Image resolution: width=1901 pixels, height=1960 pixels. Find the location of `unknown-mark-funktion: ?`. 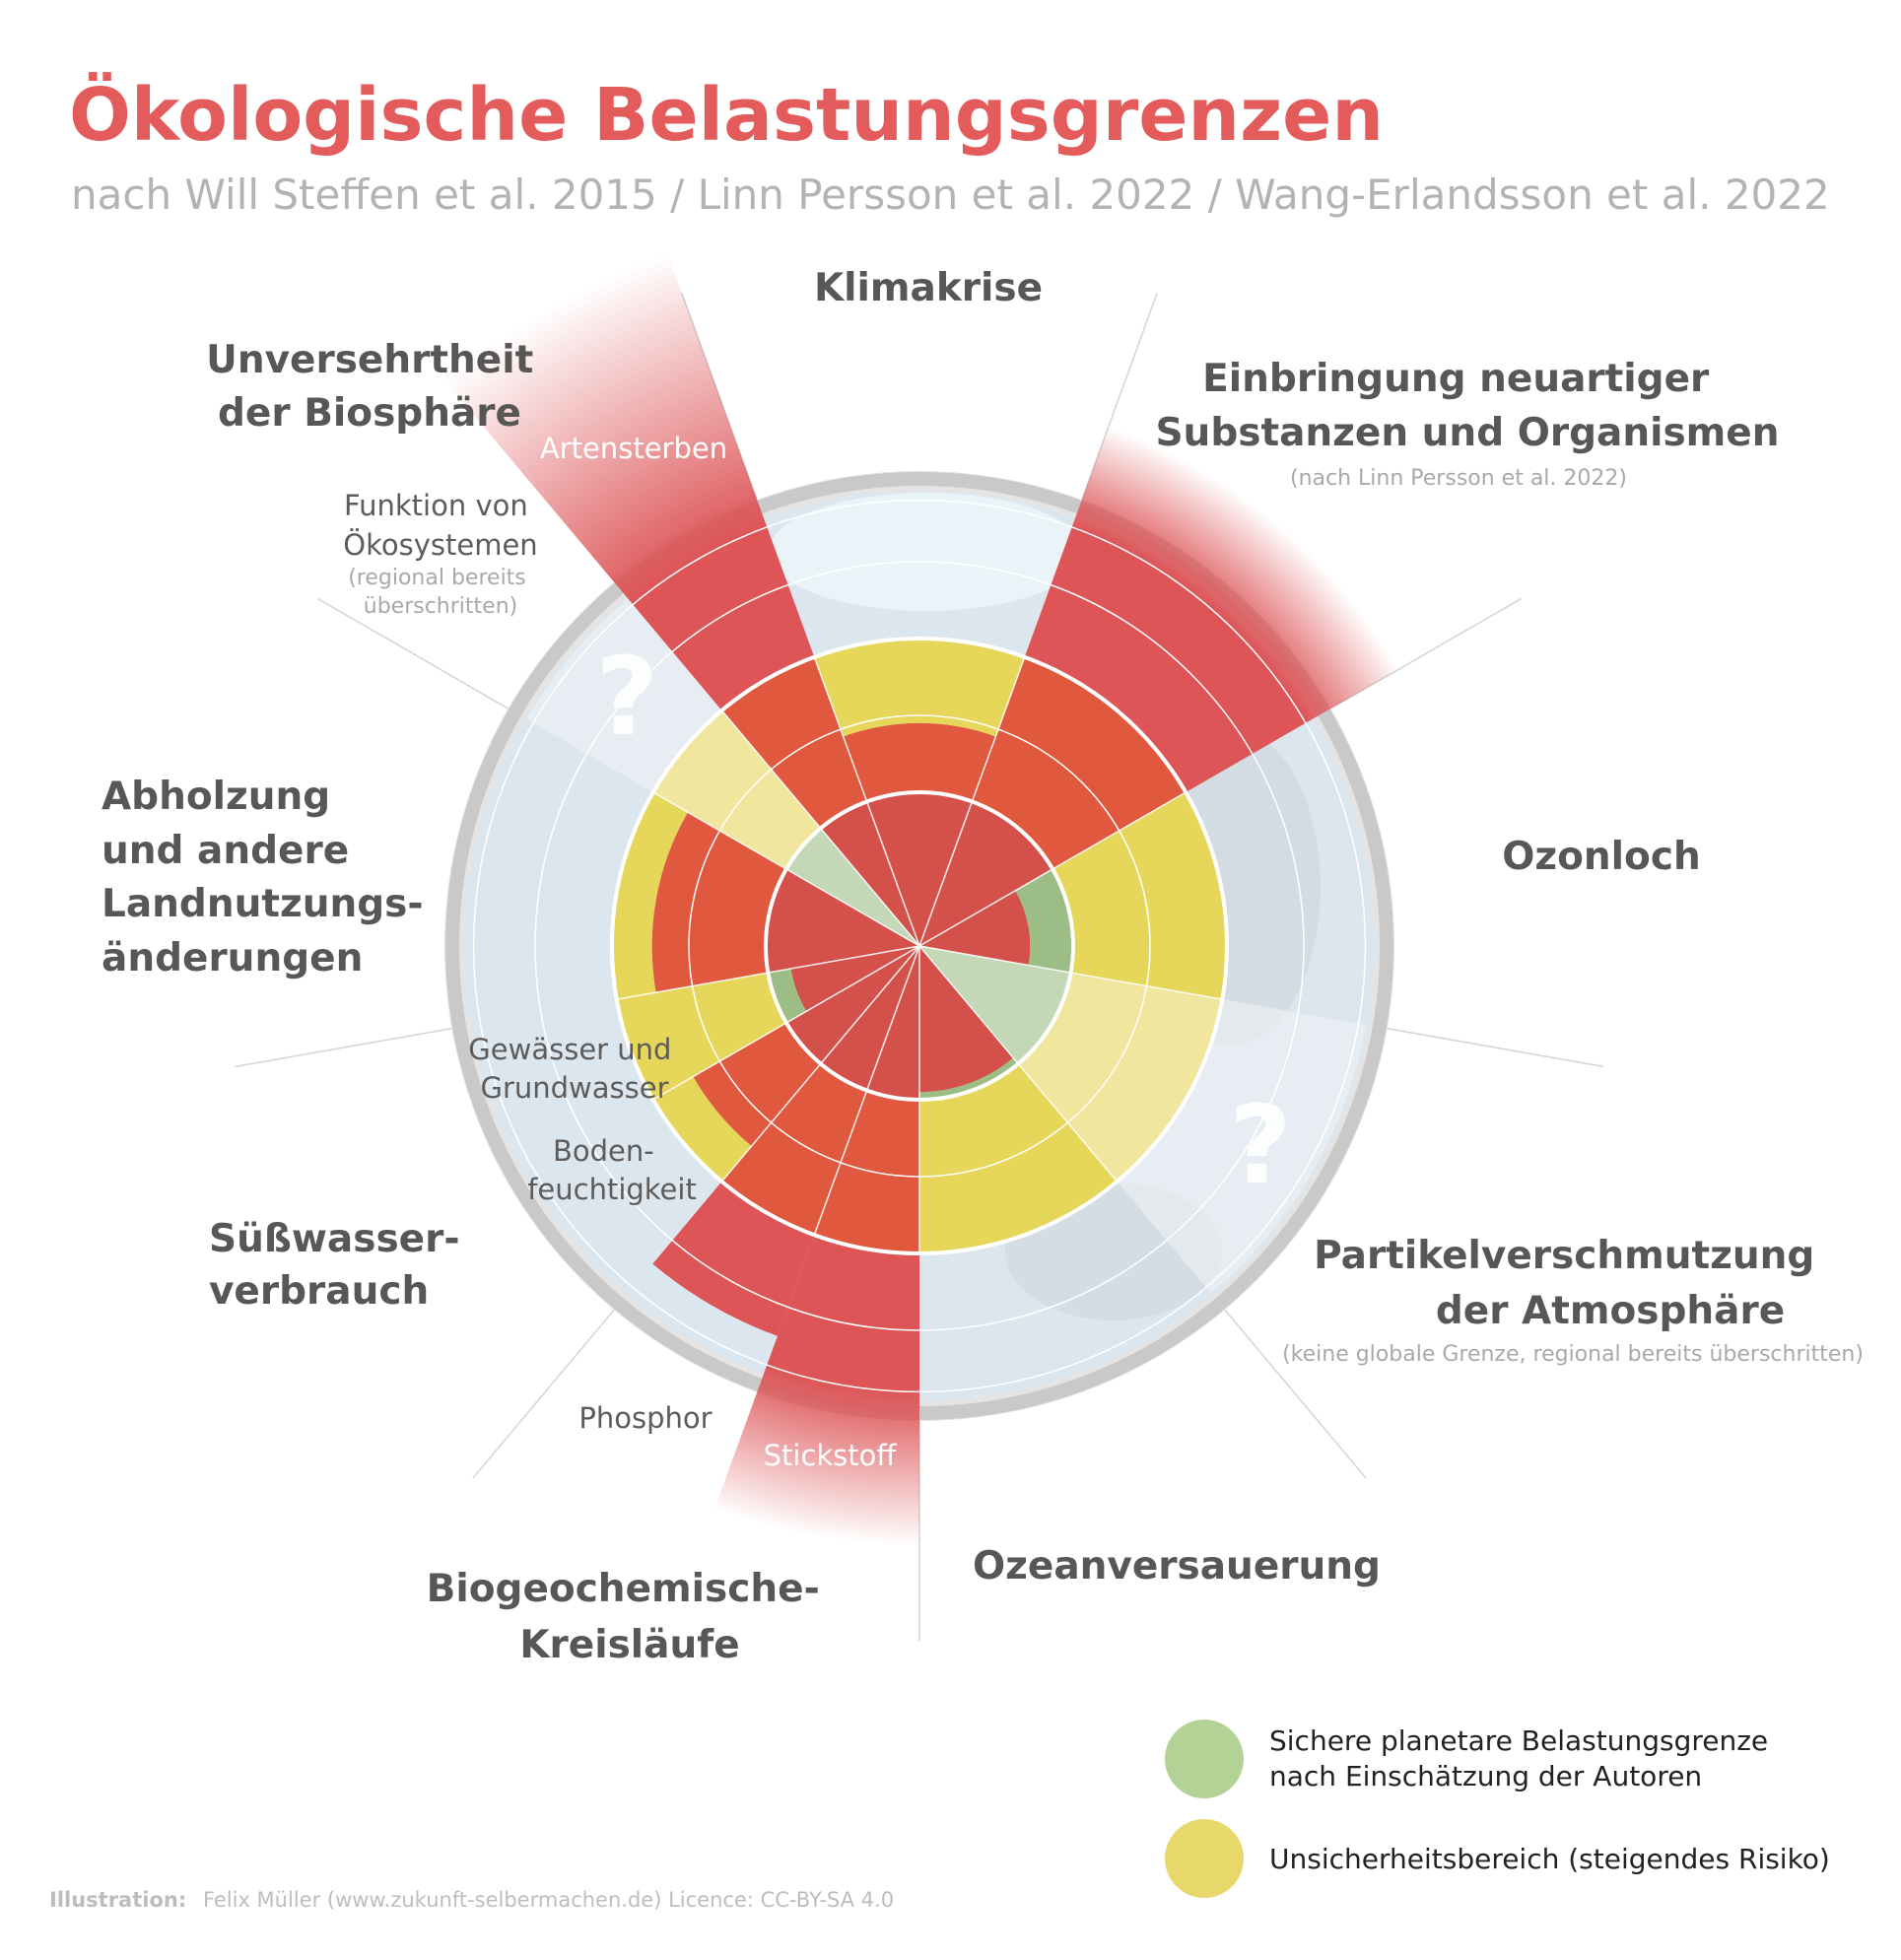

unknown-mark-funktion: ? is located at coordinates (626, 697).